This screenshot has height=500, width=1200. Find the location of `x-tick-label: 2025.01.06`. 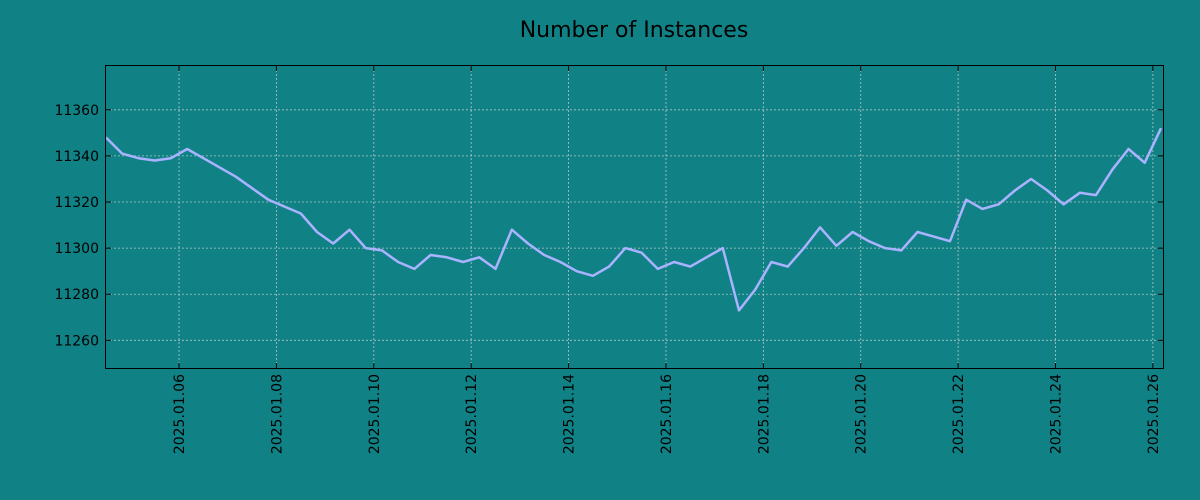

x-tick-label: 2025.01.06 is located at coordinates (180, 414).